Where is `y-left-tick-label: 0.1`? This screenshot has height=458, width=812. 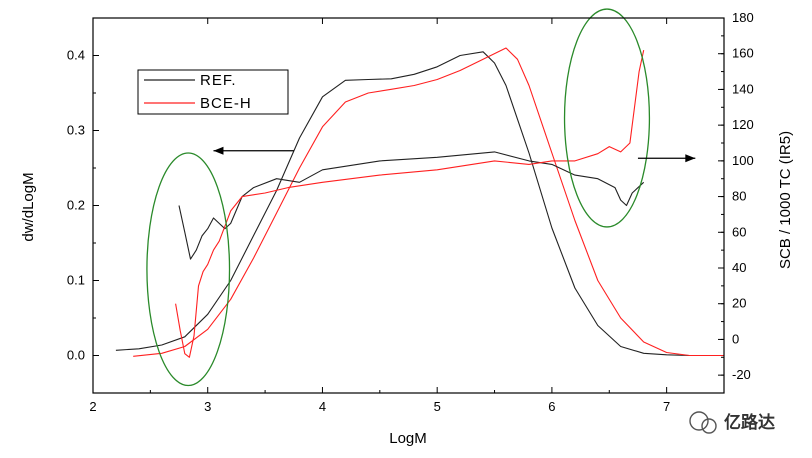 y-left-tick-label: 0.1 is located at coordinates (76, 280).